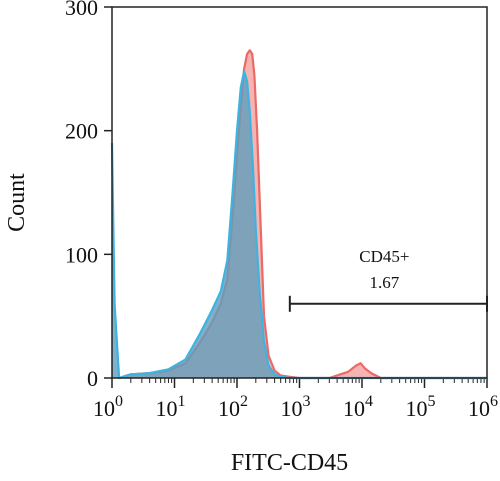 Image resolution: width=500 pixels, height=481 pixels. I want to click on x-axis-ticks: 10⁰ 10¹ 10² 10³ 10⁴ 10⁵ 10⁶, so click(295, 399).